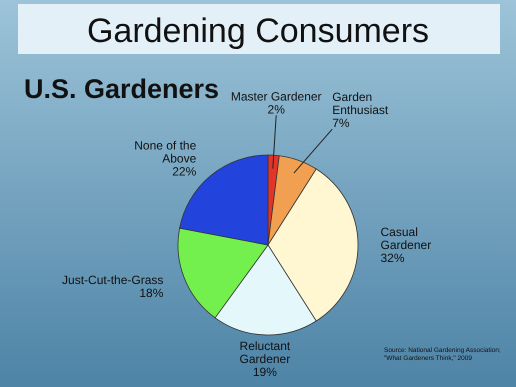  Describe the element at coordinates (392, 258) in the screenshot. I see `data-label: 32%` at that location.